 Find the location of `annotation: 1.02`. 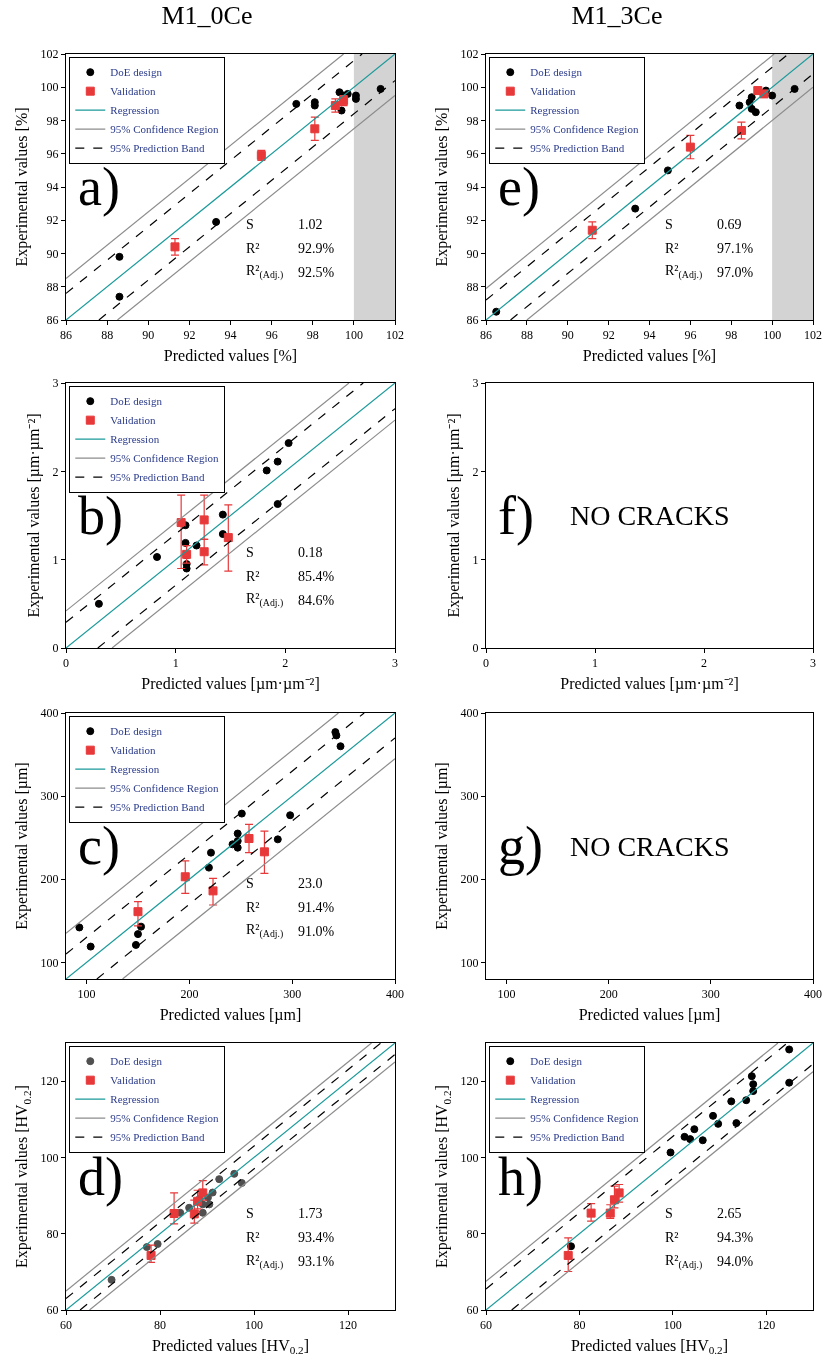

annotation: 1.02 is located at coordinates (310, 224).